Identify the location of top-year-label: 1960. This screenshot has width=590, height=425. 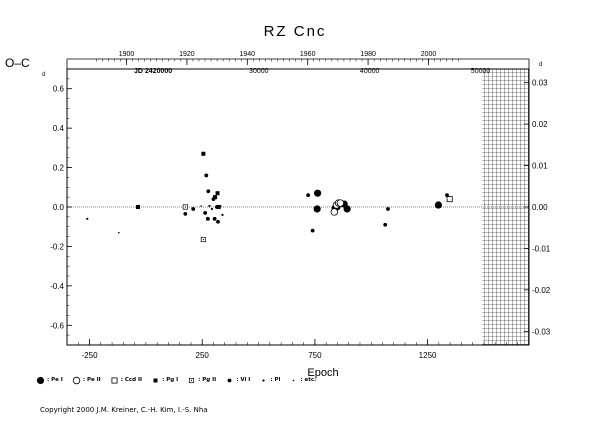
(308, 54).